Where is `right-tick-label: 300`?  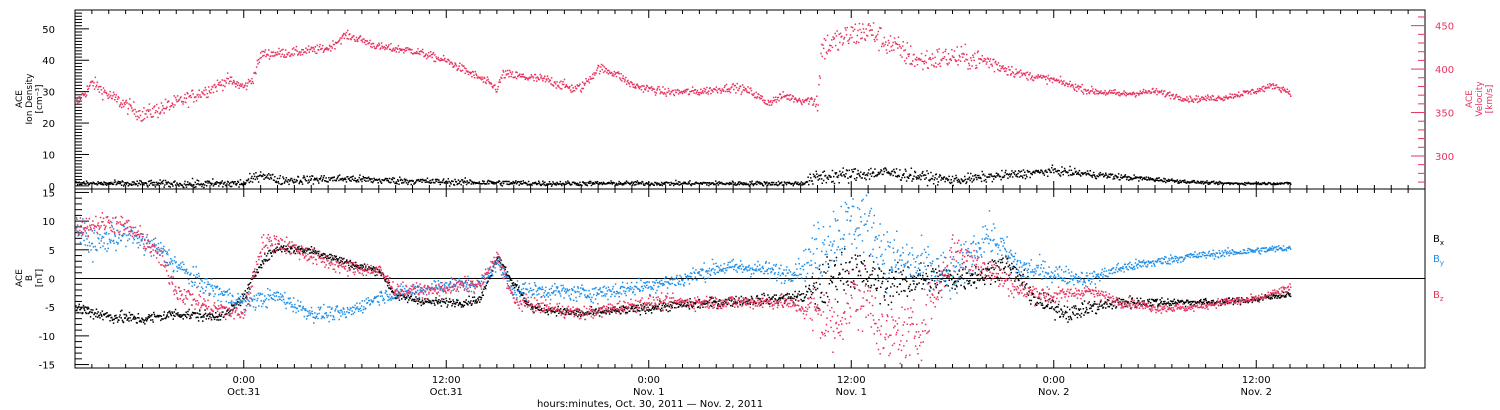
right-tick-label: 300 is located at coordinates (1444, 157).